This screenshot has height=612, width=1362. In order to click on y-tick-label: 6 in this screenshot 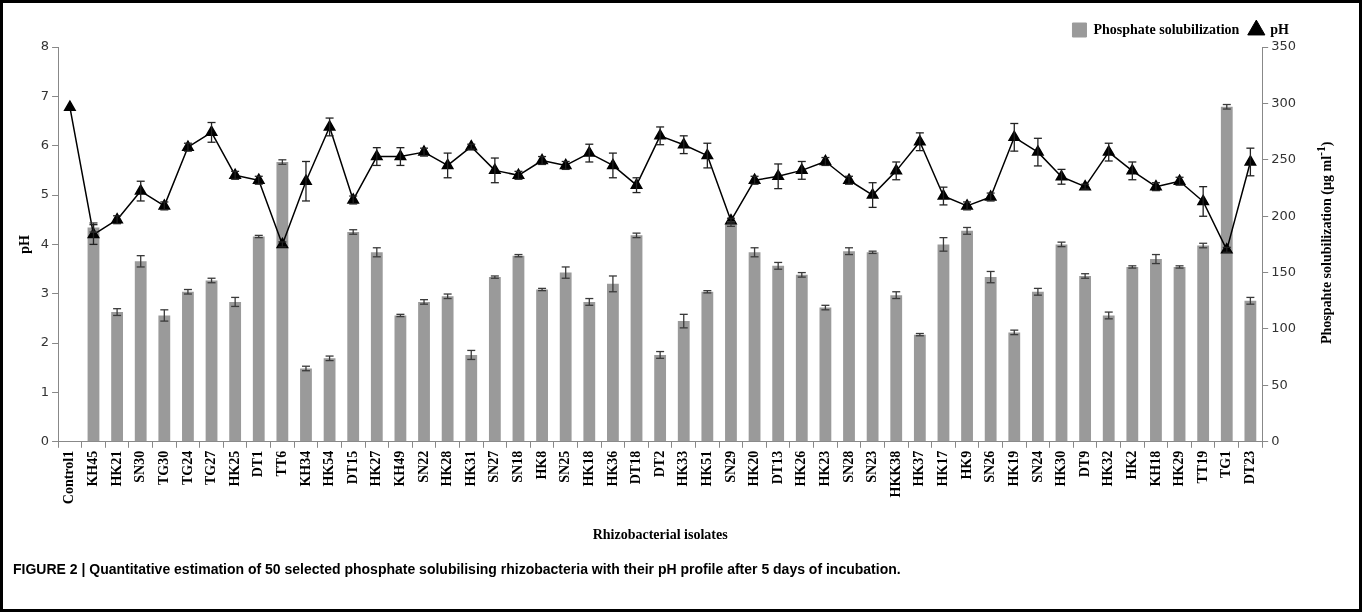, I will do `click(45, 145)`.